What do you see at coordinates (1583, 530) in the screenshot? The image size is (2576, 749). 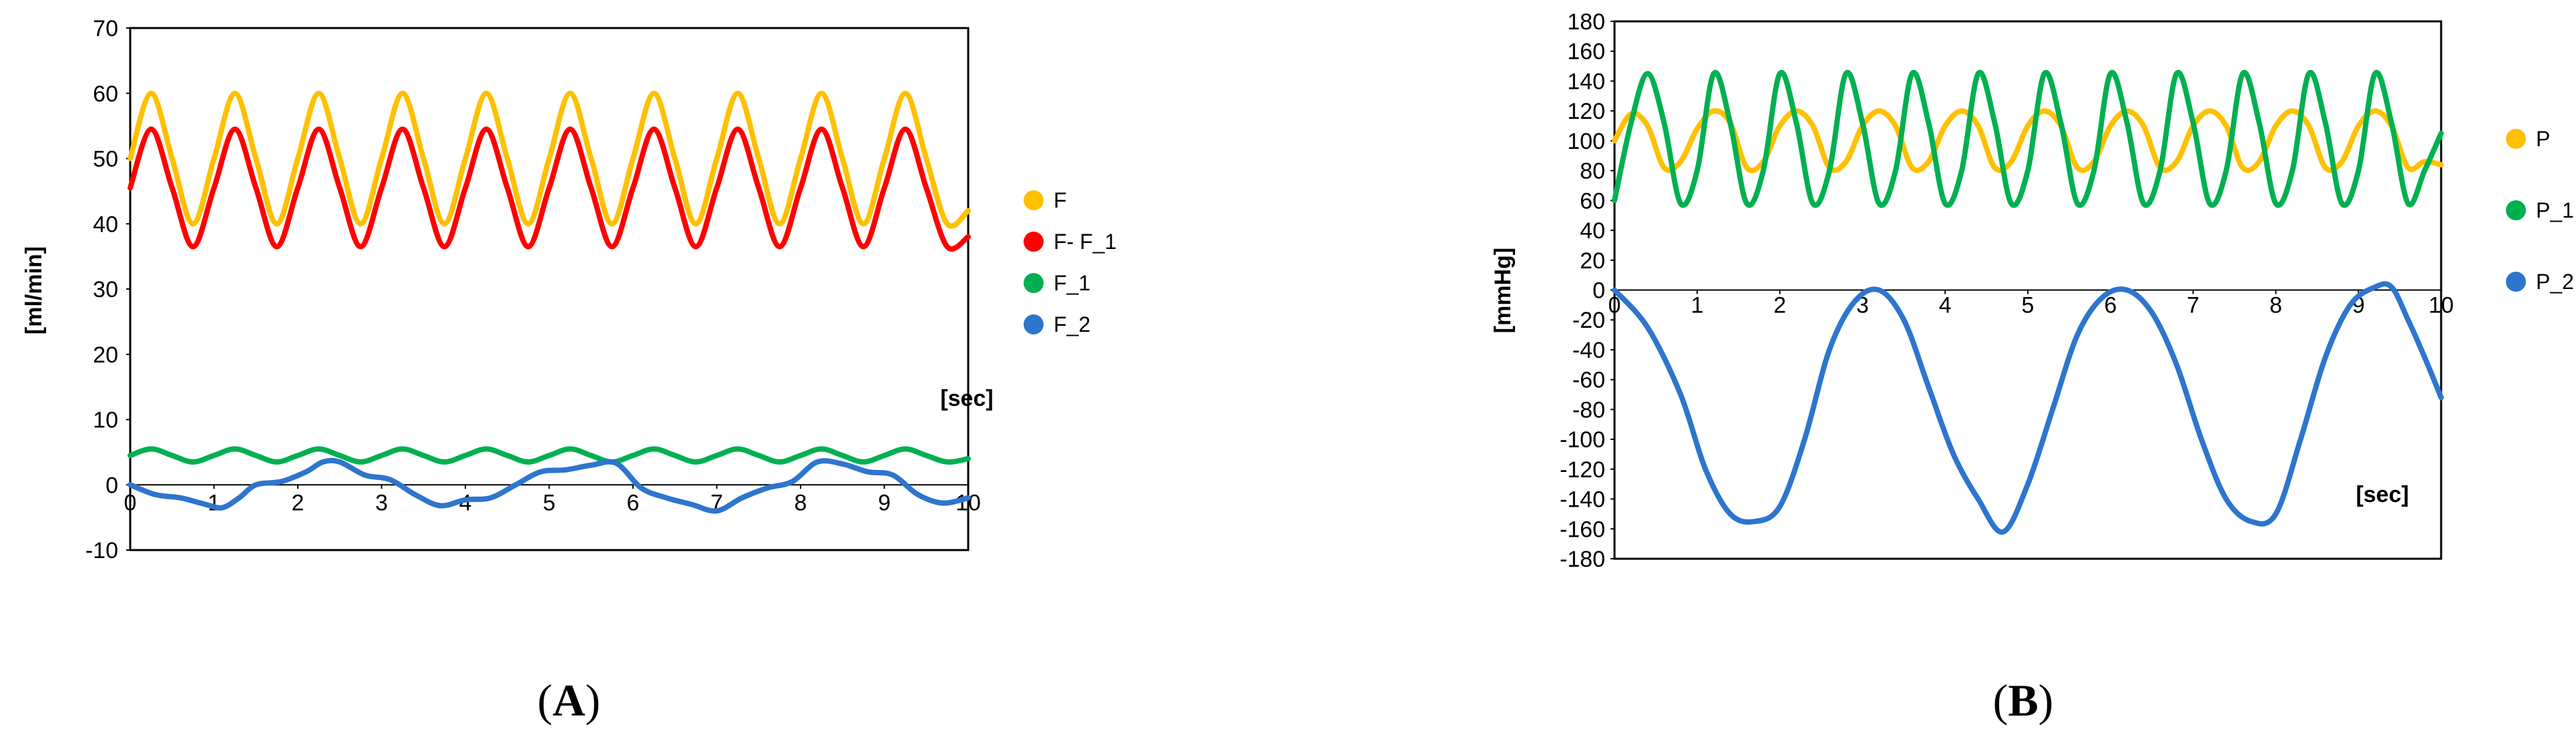 I see `y-tick-label: -160` at bounding box center [1583, 530].